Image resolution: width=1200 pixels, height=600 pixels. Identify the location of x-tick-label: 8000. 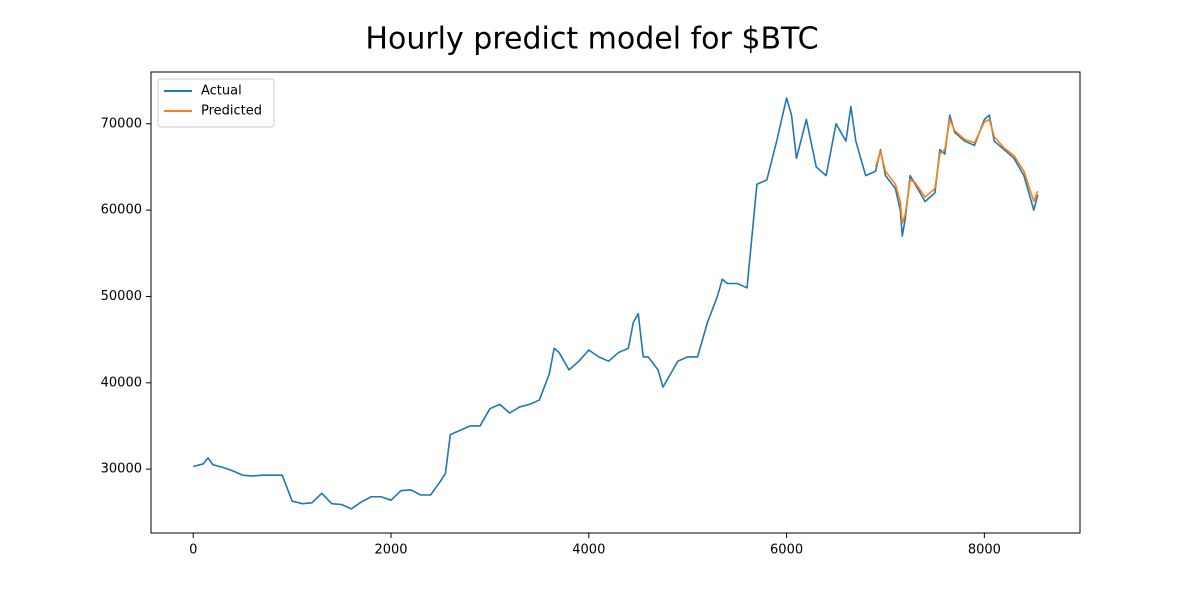
(984, 550).